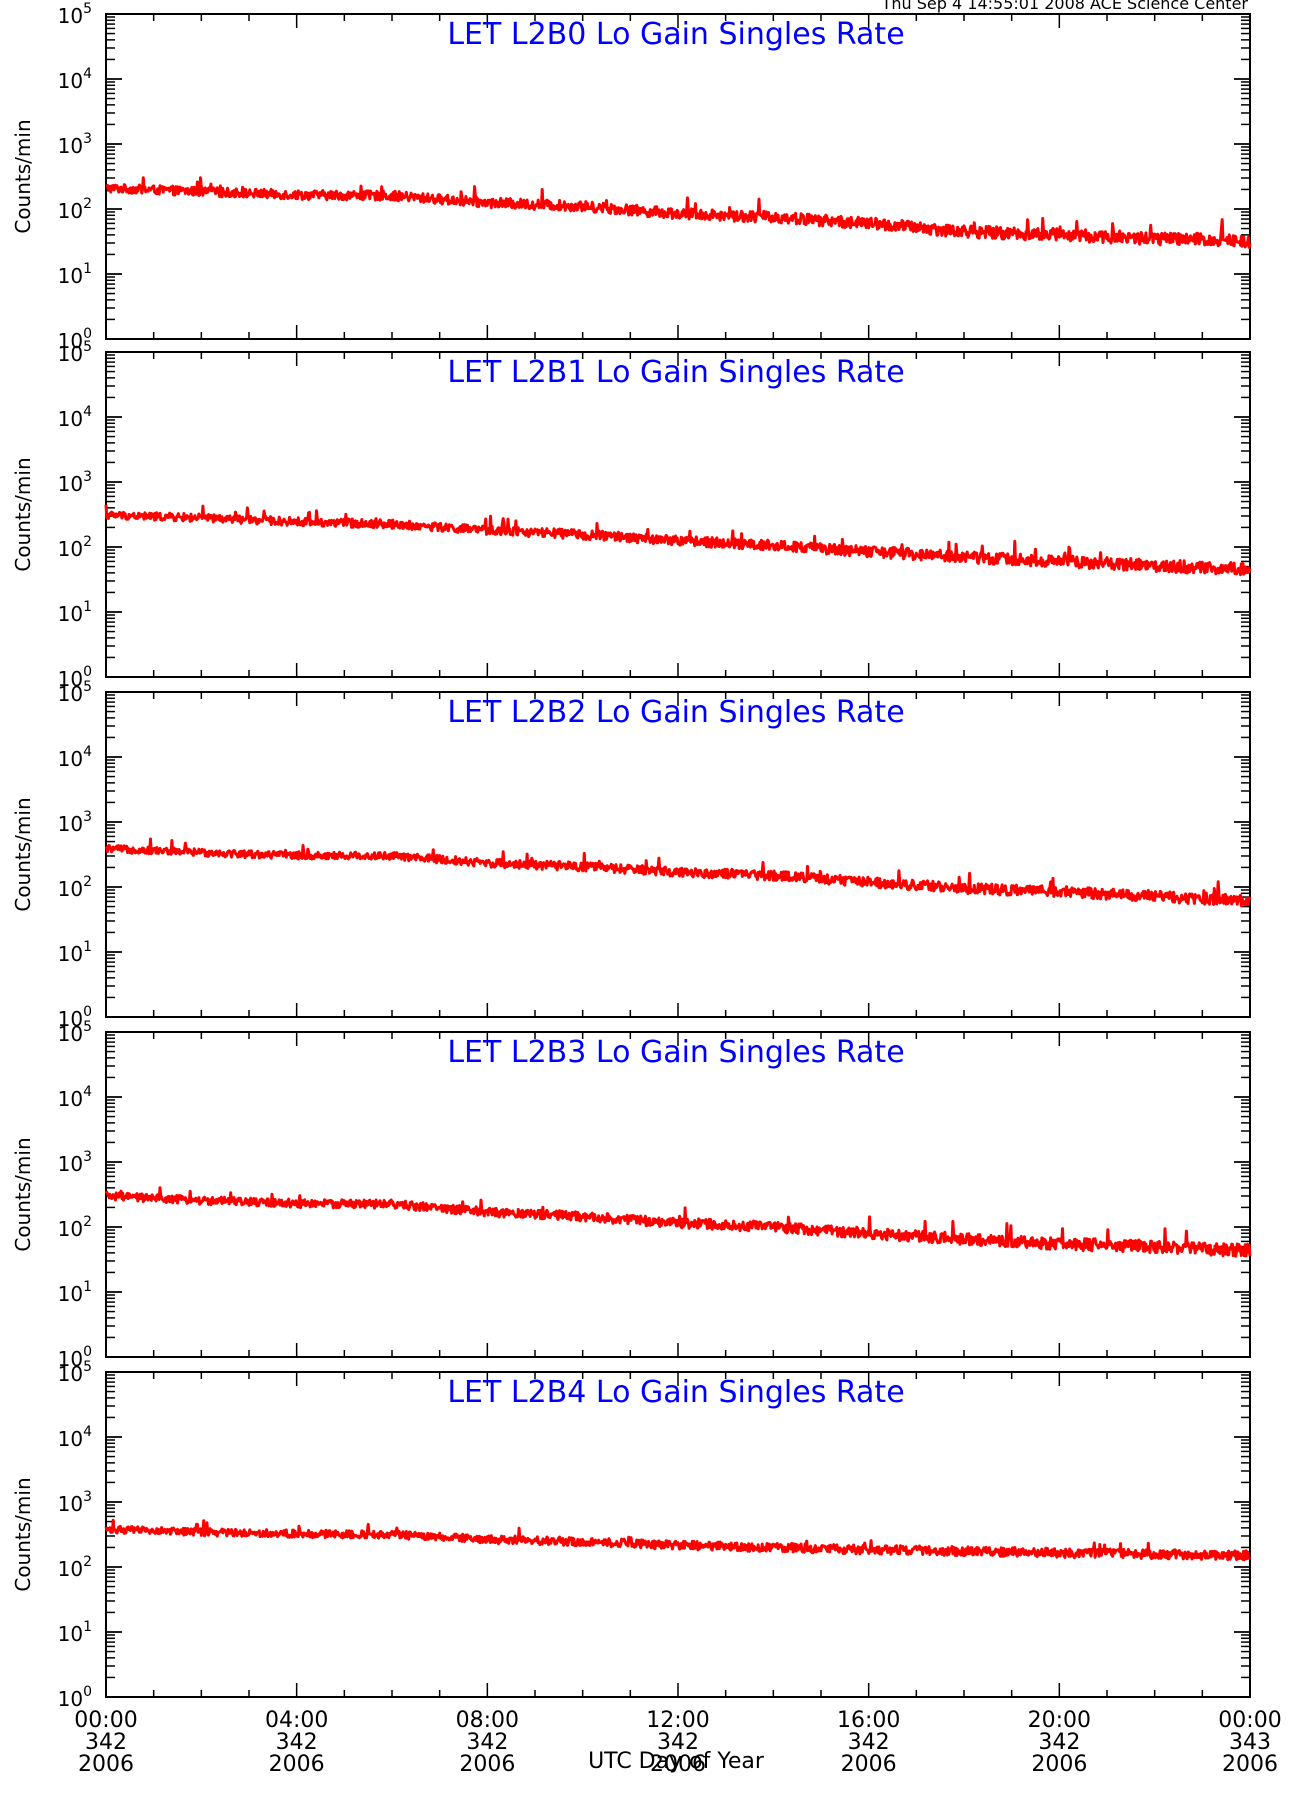 This screenshot has width=1289, height=1813. Describe the element at coordinates (296, 1720) in the screenshot. I see `x-tick-label-time: 04:00` at that location.